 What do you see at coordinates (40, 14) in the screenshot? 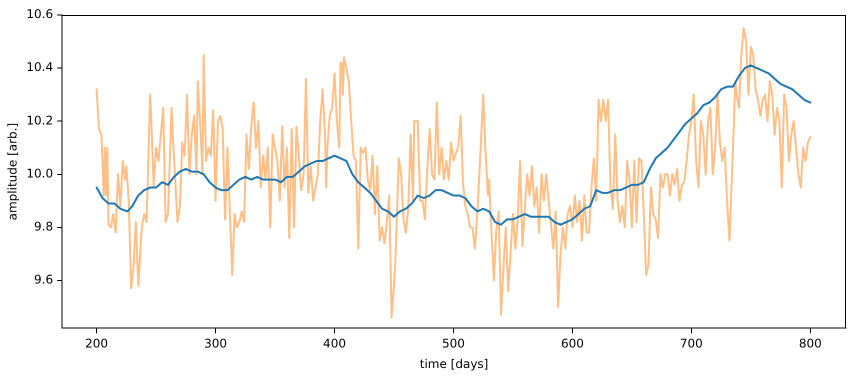
I see `y-tick-label: 10.6` at bounding box center [40, 14].